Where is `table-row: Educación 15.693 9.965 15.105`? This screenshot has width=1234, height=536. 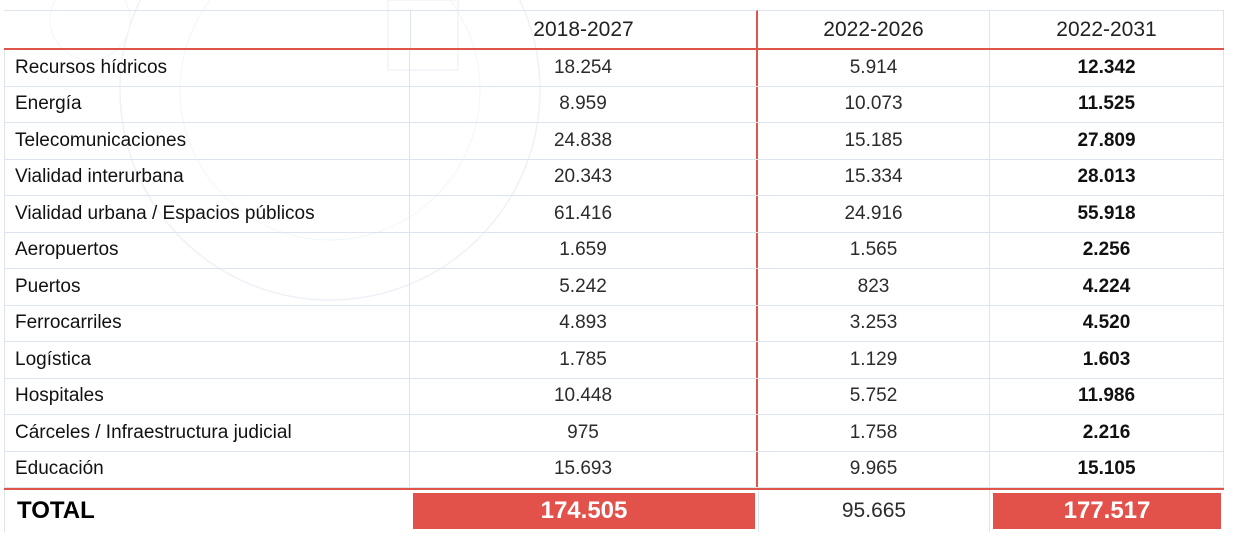 table-row: Educación 15.693 9.965 15.105 is located at coordinates (614, 469).